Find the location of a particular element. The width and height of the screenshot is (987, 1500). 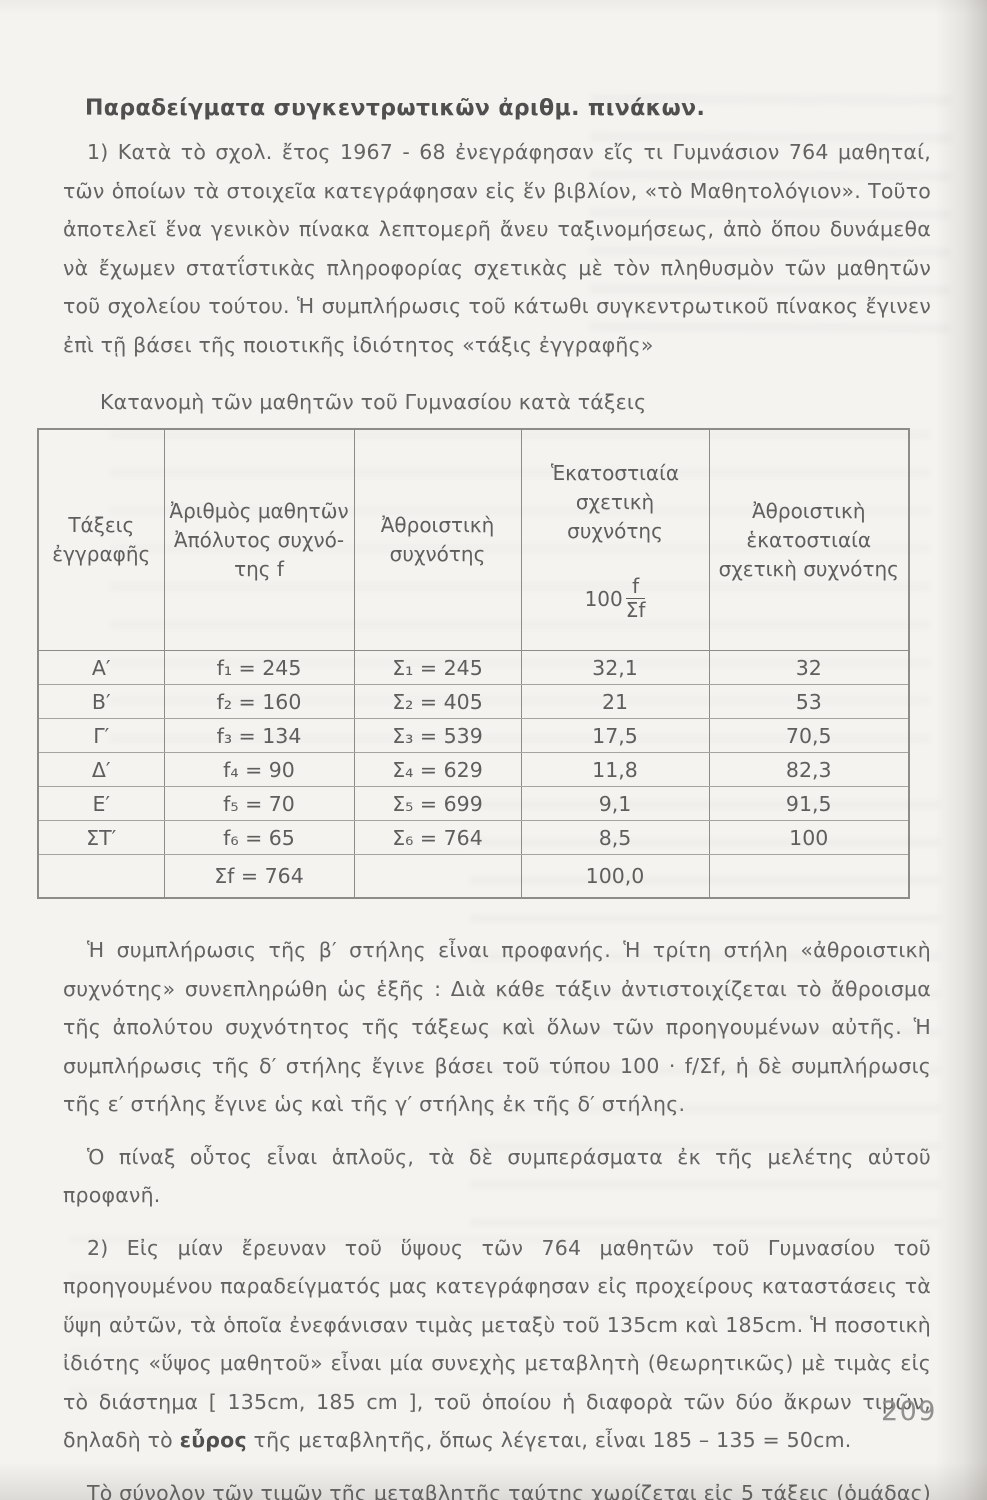

cell-frequency: f₃ = 134 is located at coordinates (258, 735).